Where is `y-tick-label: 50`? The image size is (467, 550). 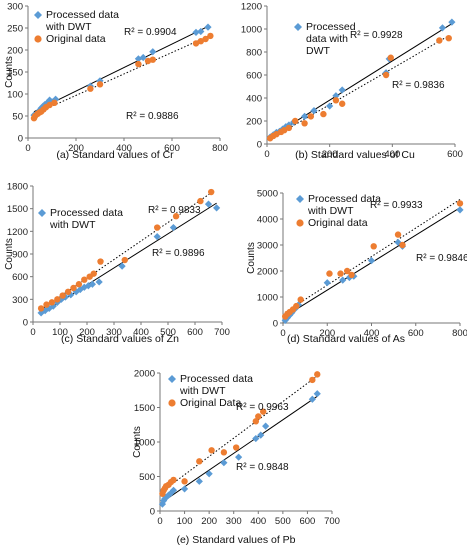
y-tick-label: 50 is located at coordinates (17, 117).